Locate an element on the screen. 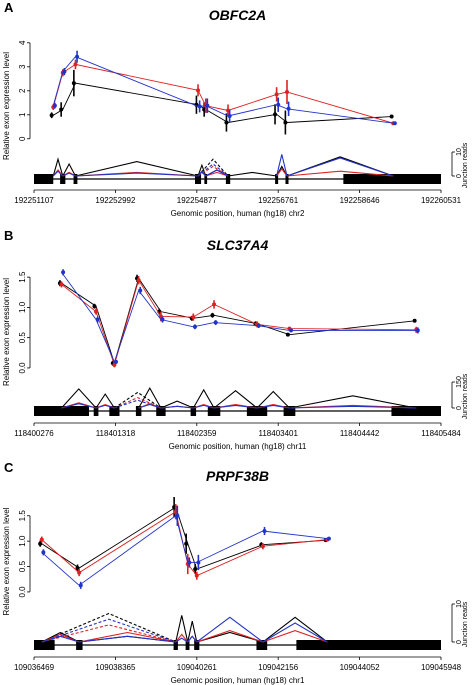 Image resolution: width=474 pixels, height=685 pixels. x-tick-label: 192251107 is located at coordinates (34, 200).